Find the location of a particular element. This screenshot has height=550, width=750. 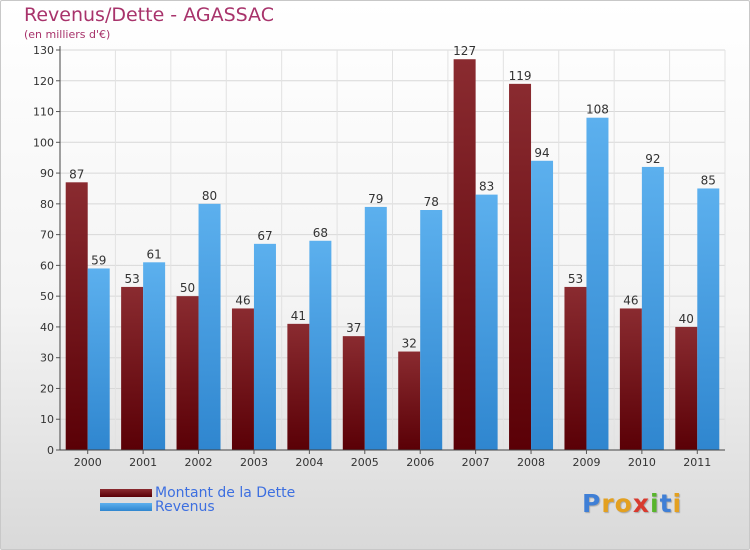

y-tick-label: 130 is located at coordinates (43, 50).